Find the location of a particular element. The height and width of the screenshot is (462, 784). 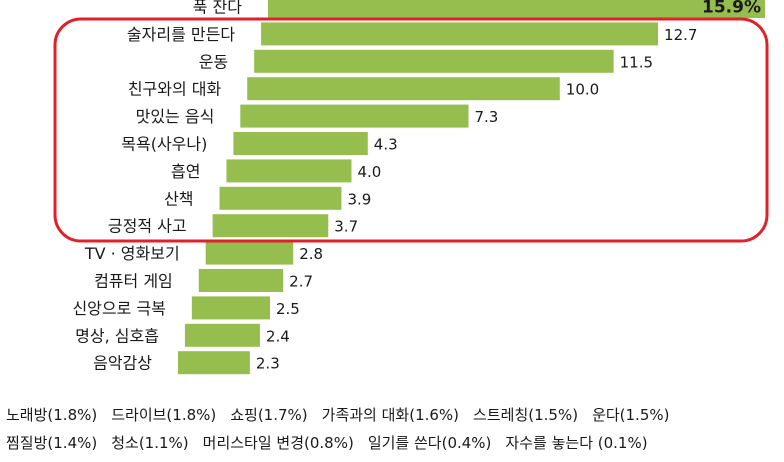

value-label: 3.9 is located at coordinates (359, 199).